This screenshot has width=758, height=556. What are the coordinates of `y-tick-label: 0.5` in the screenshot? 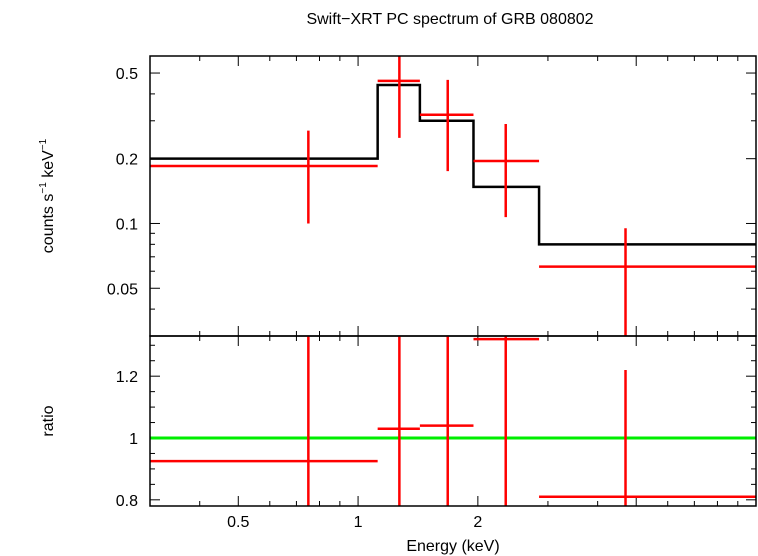 It's located at (127, 74).